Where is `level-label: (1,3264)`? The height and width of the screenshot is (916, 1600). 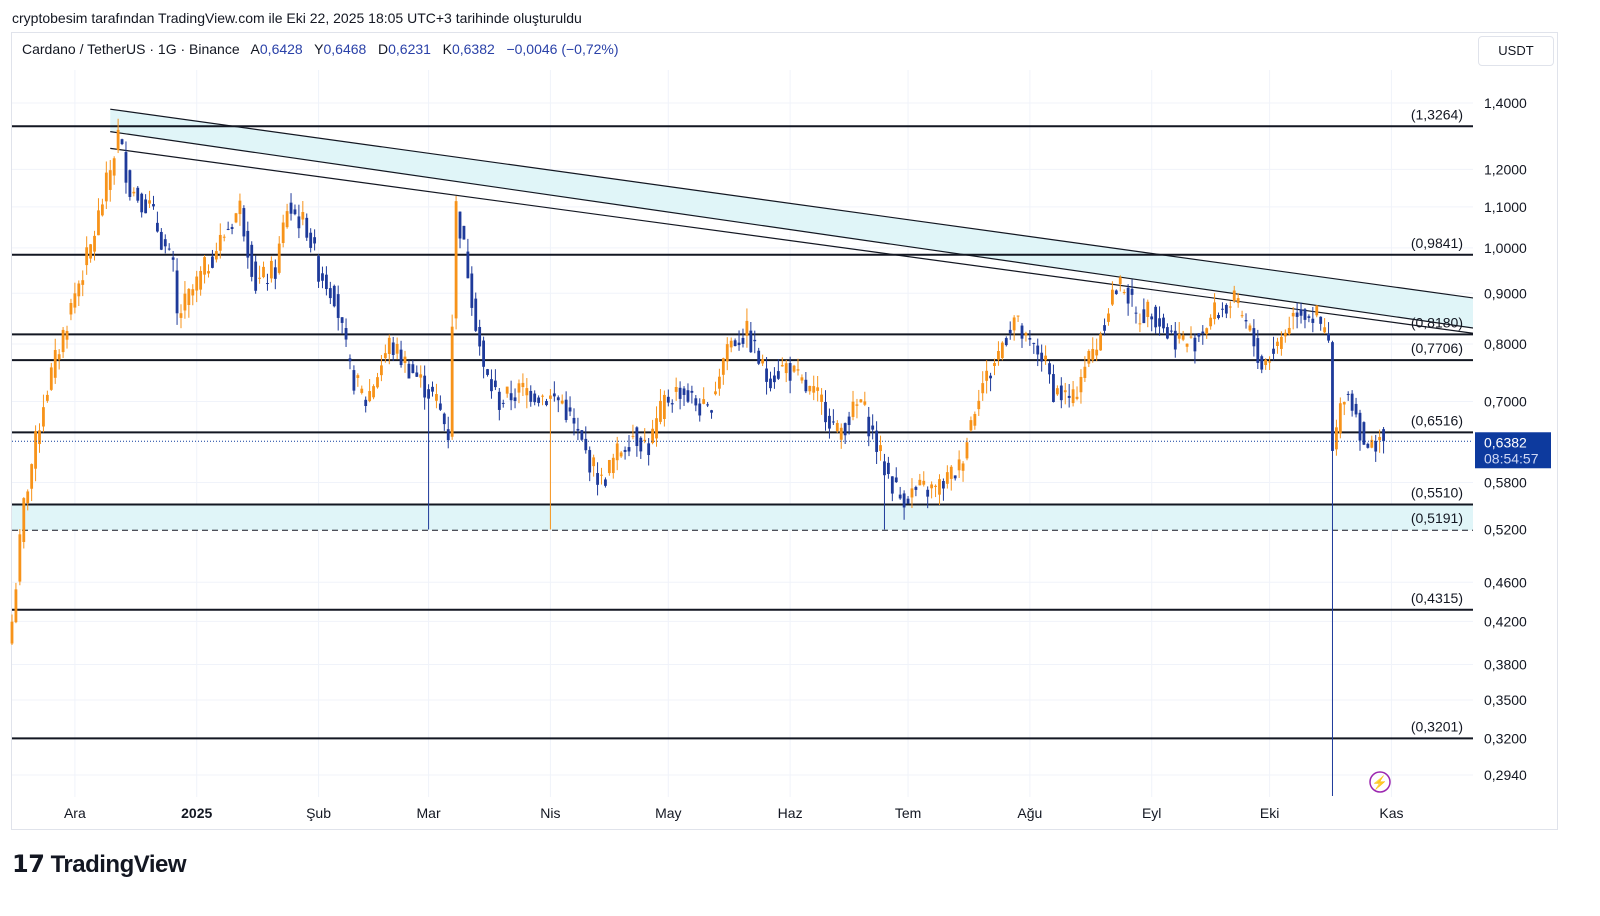 level-label: (1,3264) is located at coordinates (1437, 114).